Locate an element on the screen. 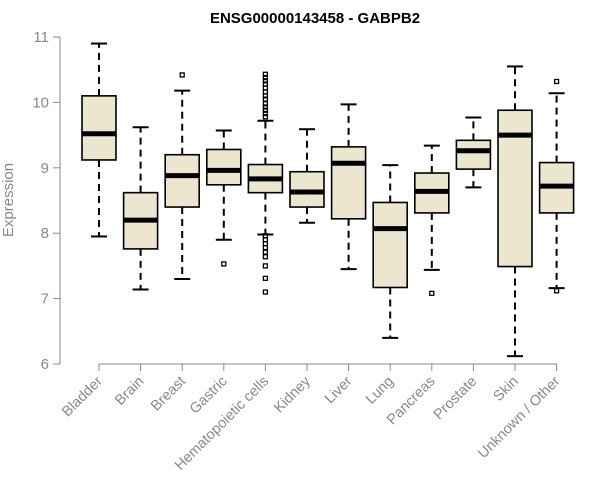  x-tick-label: Prostate is located at coordinates (455, 398).